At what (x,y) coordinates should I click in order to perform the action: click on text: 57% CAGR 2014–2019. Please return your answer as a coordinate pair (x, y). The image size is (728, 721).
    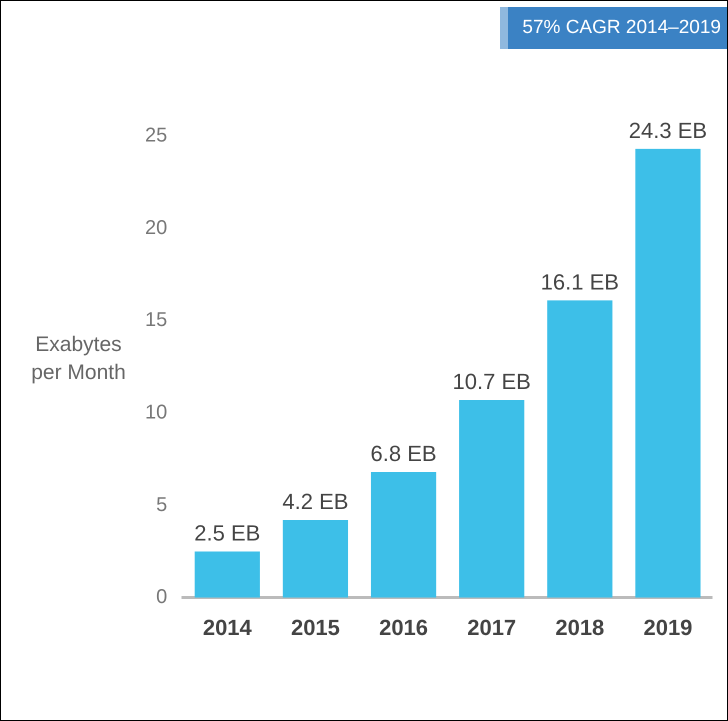
    Looking at the image, I should click on (613, 28).